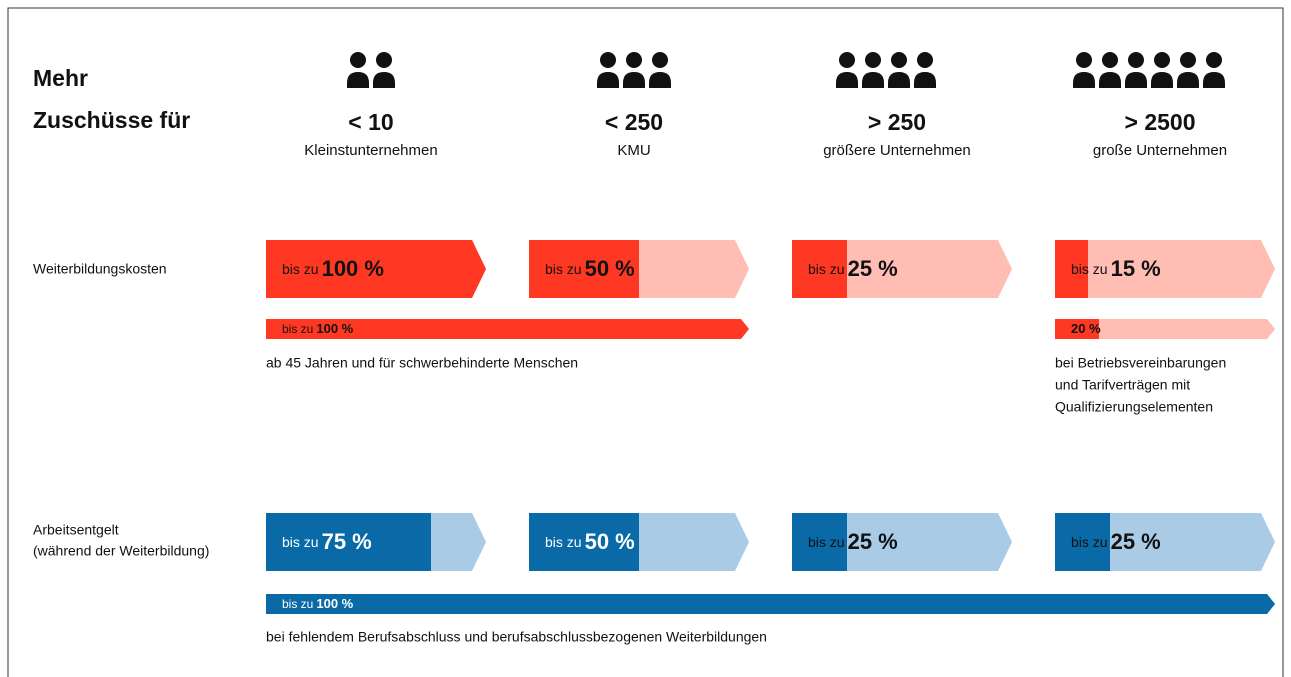 The width and height of the screenshot is (1291, 677). I want to click on percent: 20 %, so click(1086, 328).